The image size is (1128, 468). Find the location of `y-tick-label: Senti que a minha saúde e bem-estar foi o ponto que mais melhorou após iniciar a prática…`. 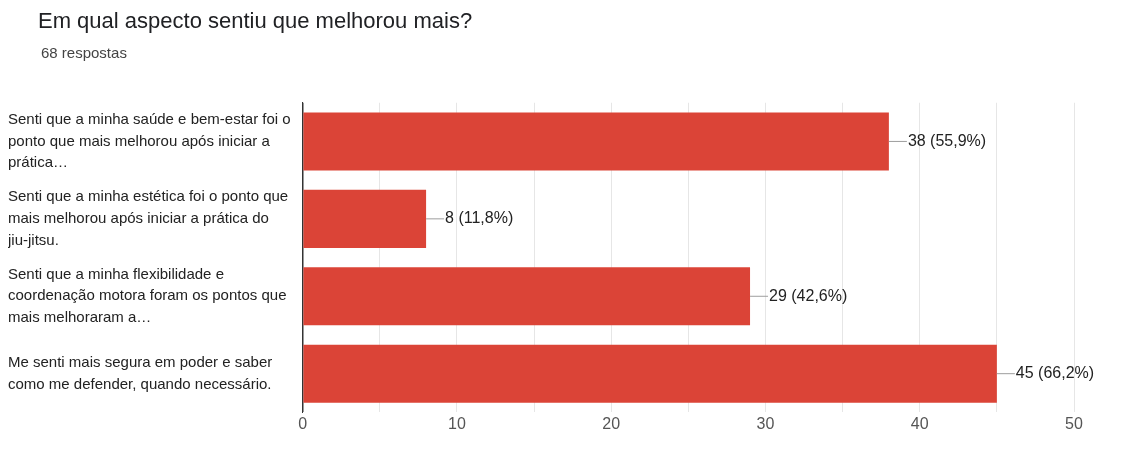

y-tick-label: Senti que a minha saúde e bem-estar foi o ponto que mais melhorou após iniciar a prática… is located at coordinates (149, 140).